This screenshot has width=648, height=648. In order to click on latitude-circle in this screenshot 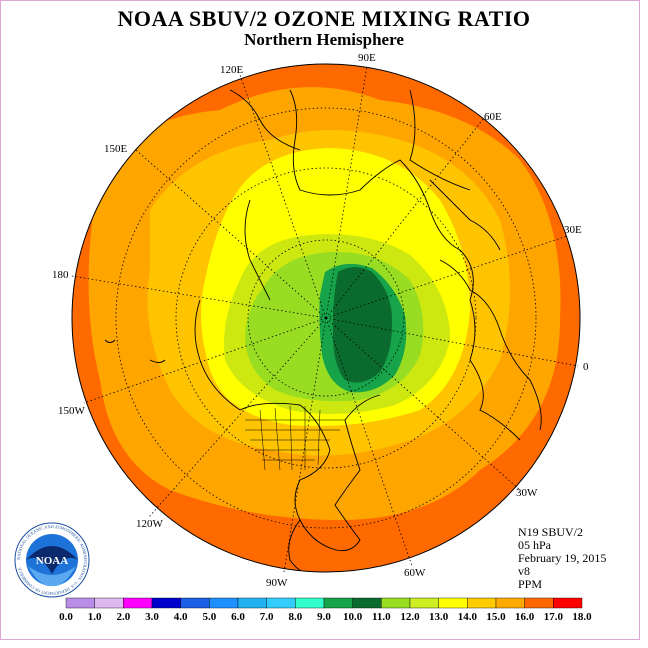, I will do `click(326, 318)`.